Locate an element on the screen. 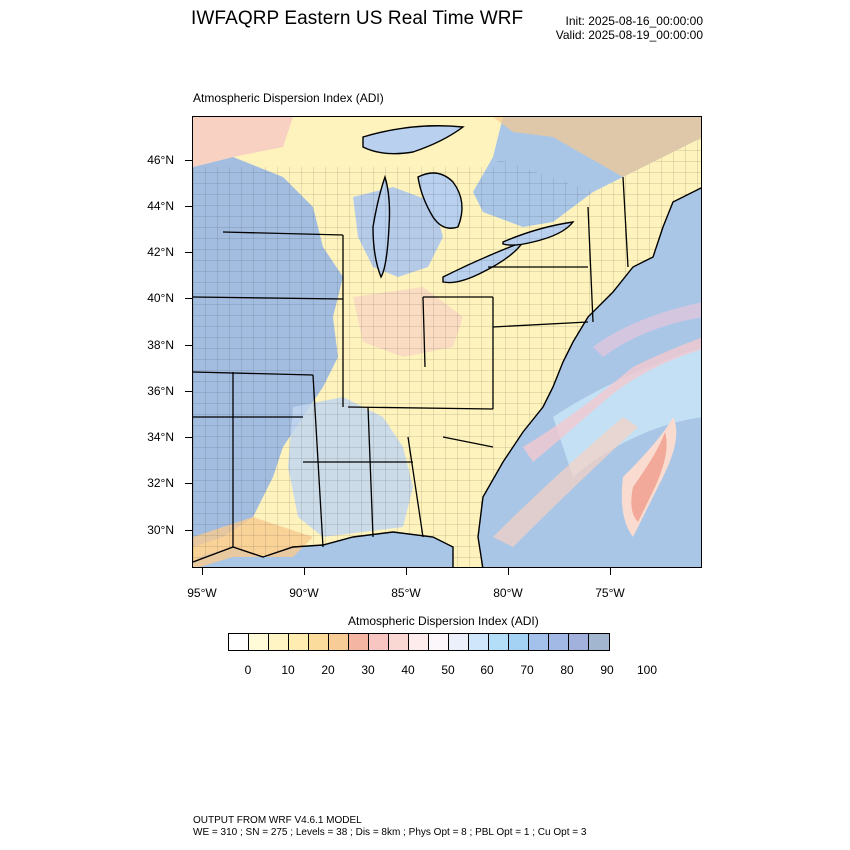 The image size is (850, 850). valid-time-label: Valid: 2025-08-19_00:00:00 is located at coordinates (629, 35).